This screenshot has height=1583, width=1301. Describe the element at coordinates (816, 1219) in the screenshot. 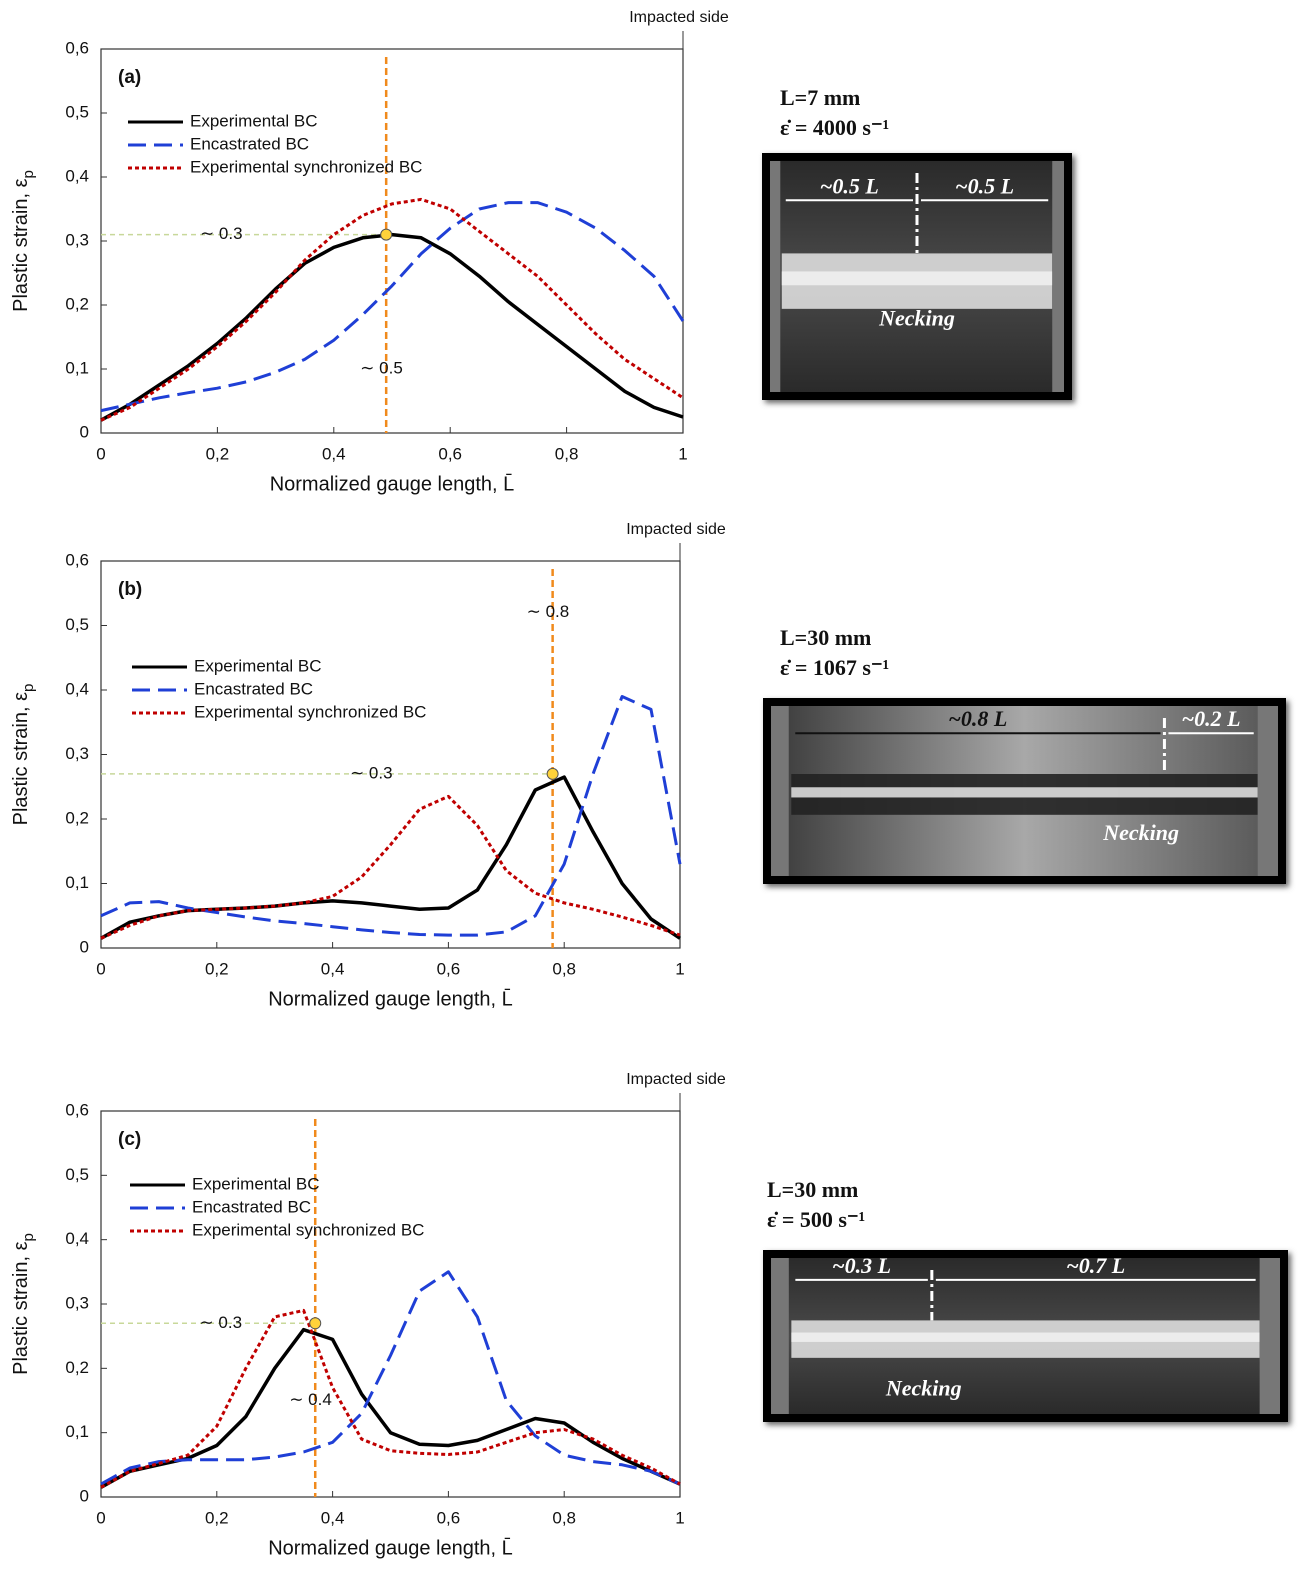

I see `photo-rate: ε̇ = 500 s⁻¹` at that location.